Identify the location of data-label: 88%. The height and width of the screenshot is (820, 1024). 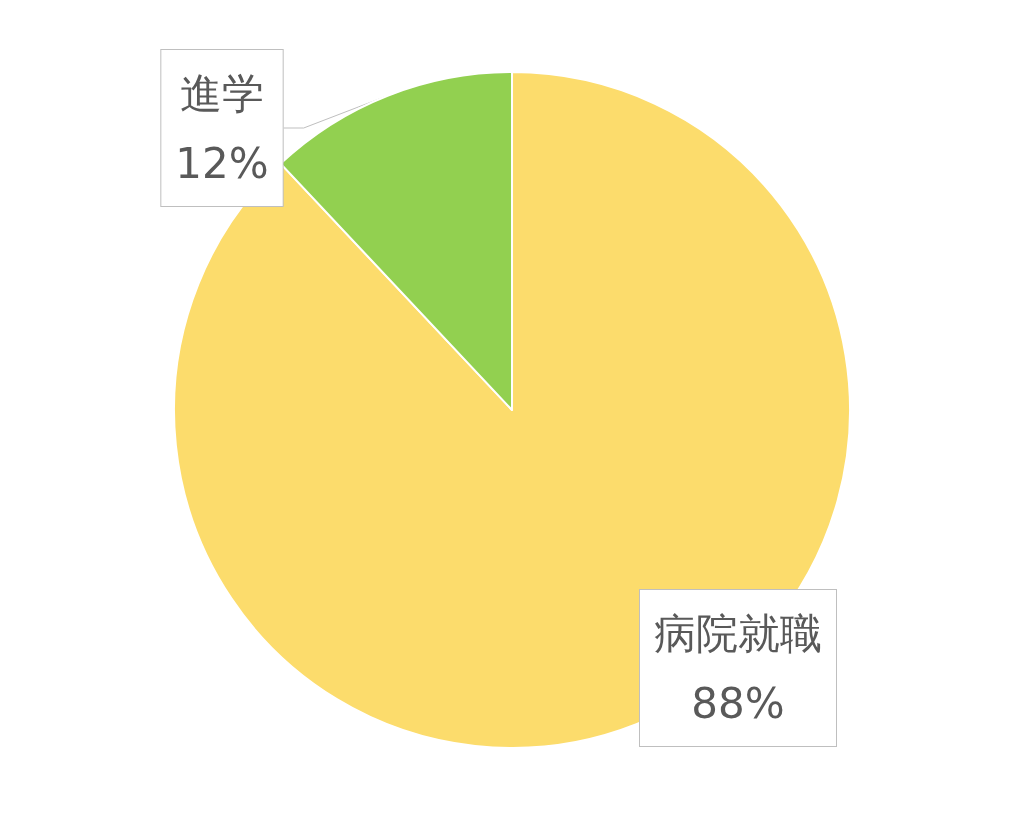
(738, 703).